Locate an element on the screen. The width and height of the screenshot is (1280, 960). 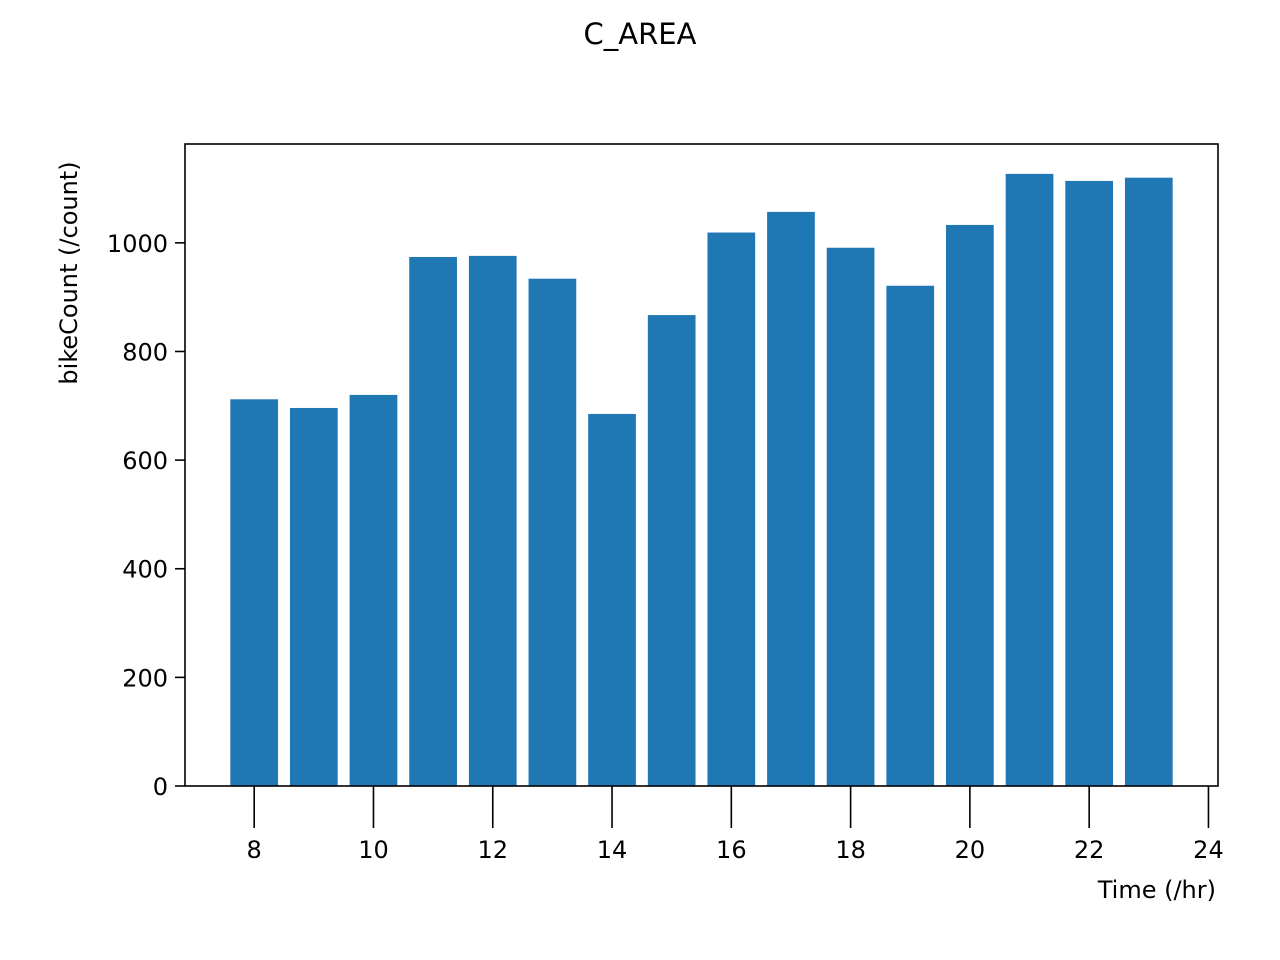
y-tick-label: 200 is located at coordinates (145, 678).